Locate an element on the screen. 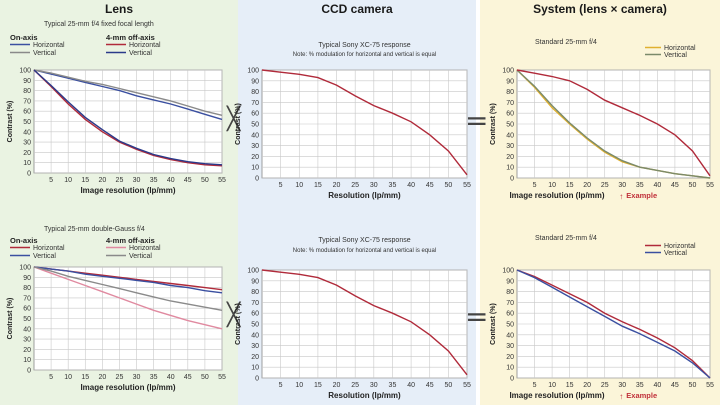 Image resolution: width=720 pixels, height=405 pixels. chart-title: Typical 25-mm f/4 fixed focal length is located at coordinates (99, 24).